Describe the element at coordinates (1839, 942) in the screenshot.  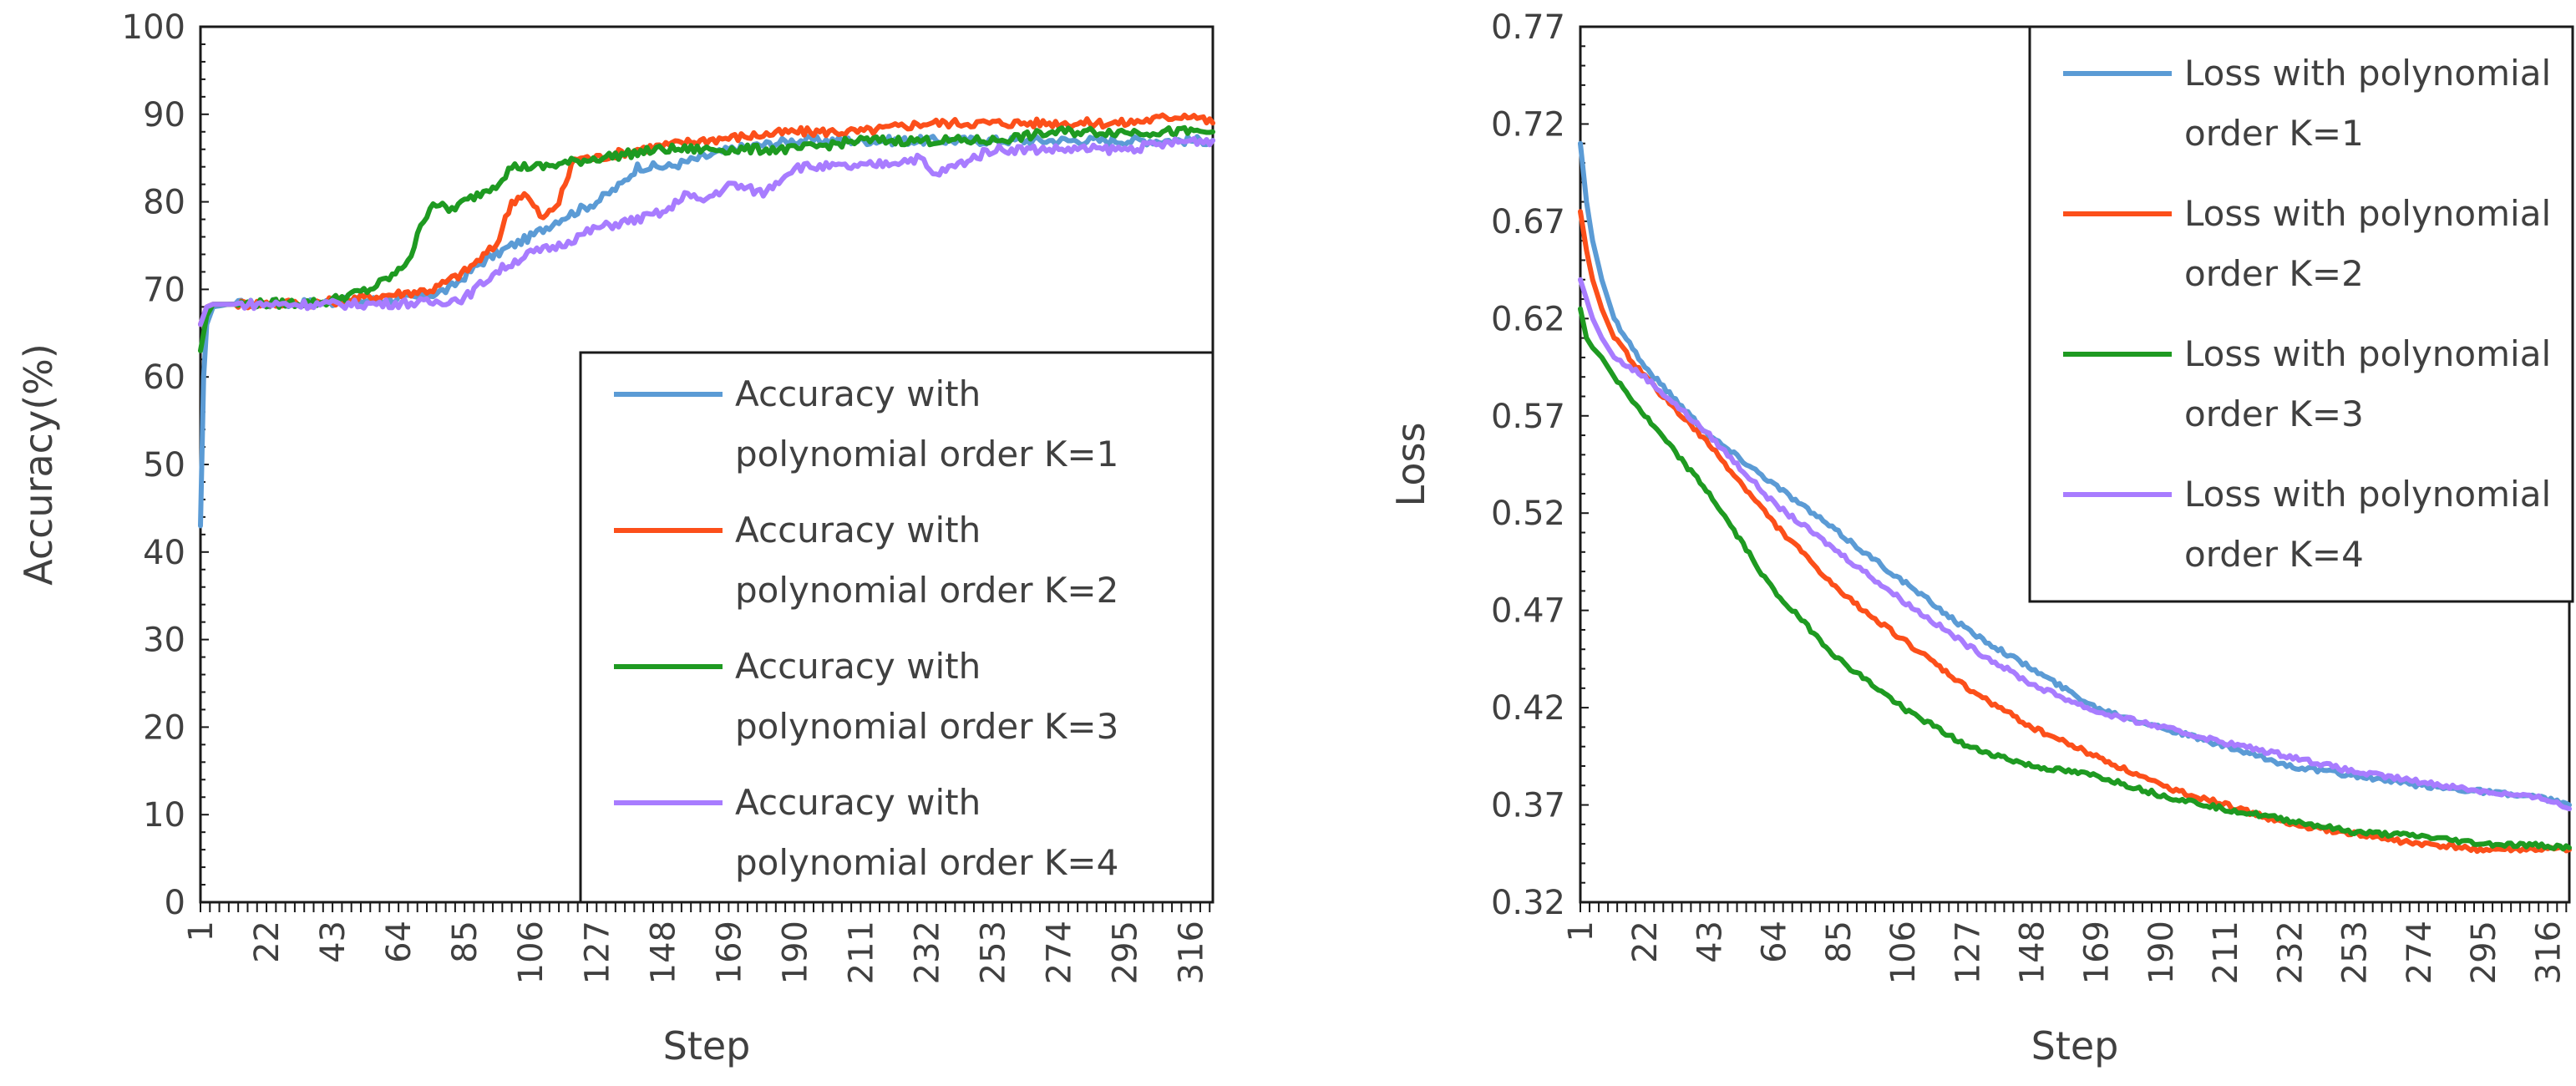
I see `loss-x-tick-label: 85` at that location.